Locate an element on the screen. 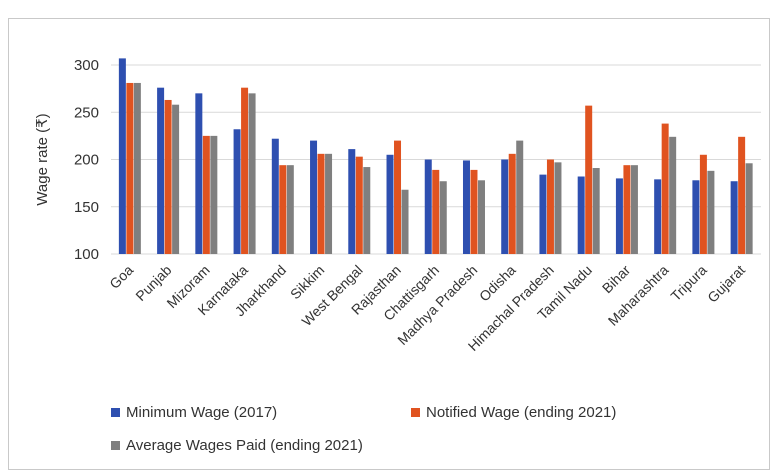  y-axis-label: Wage rate (₹) is located at coordinates (42, 159).